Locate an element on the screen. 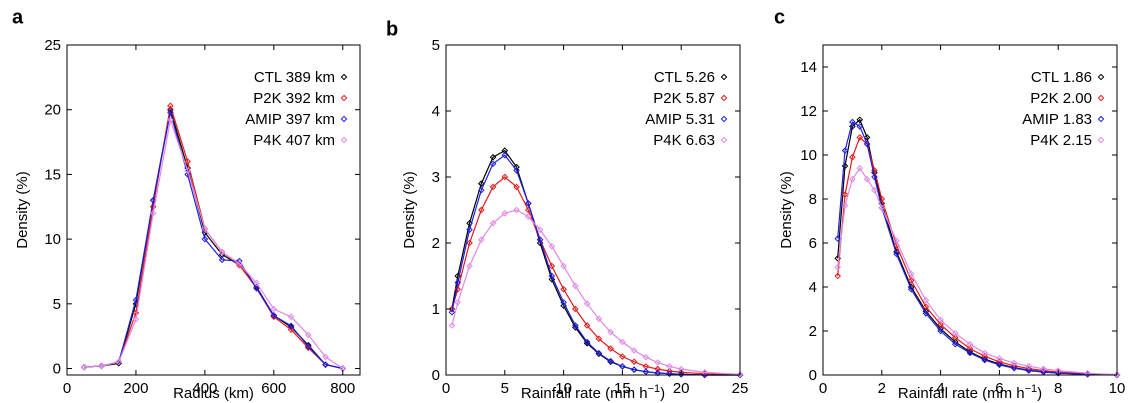 This screenshot has height=403, width=1131. y-tick-label: 5 is located at coordinates (436, 45).